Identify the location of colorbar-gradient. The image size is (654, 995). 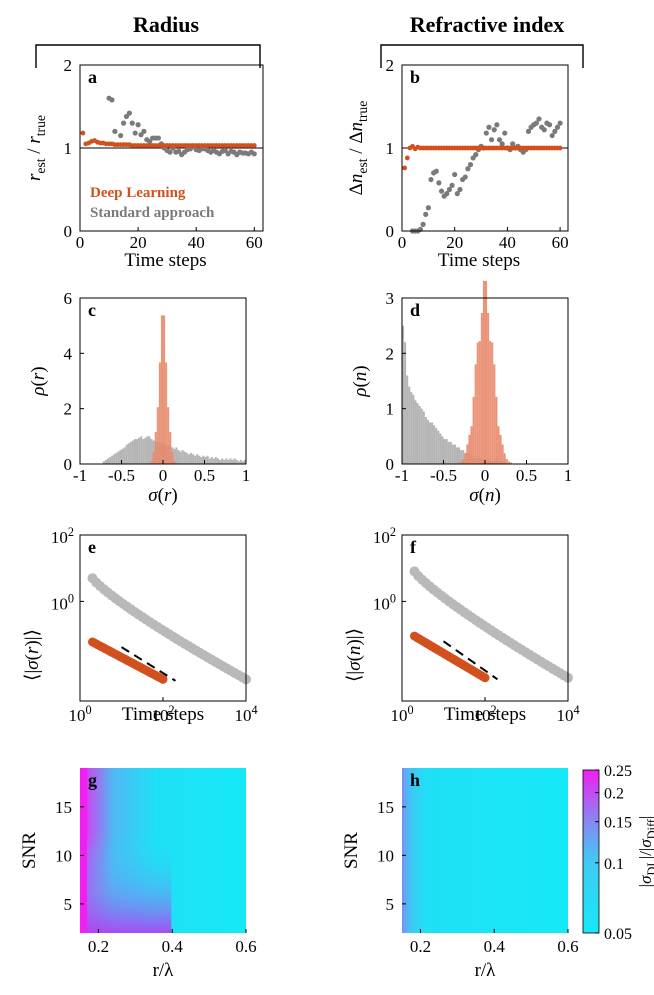
(591, 851).